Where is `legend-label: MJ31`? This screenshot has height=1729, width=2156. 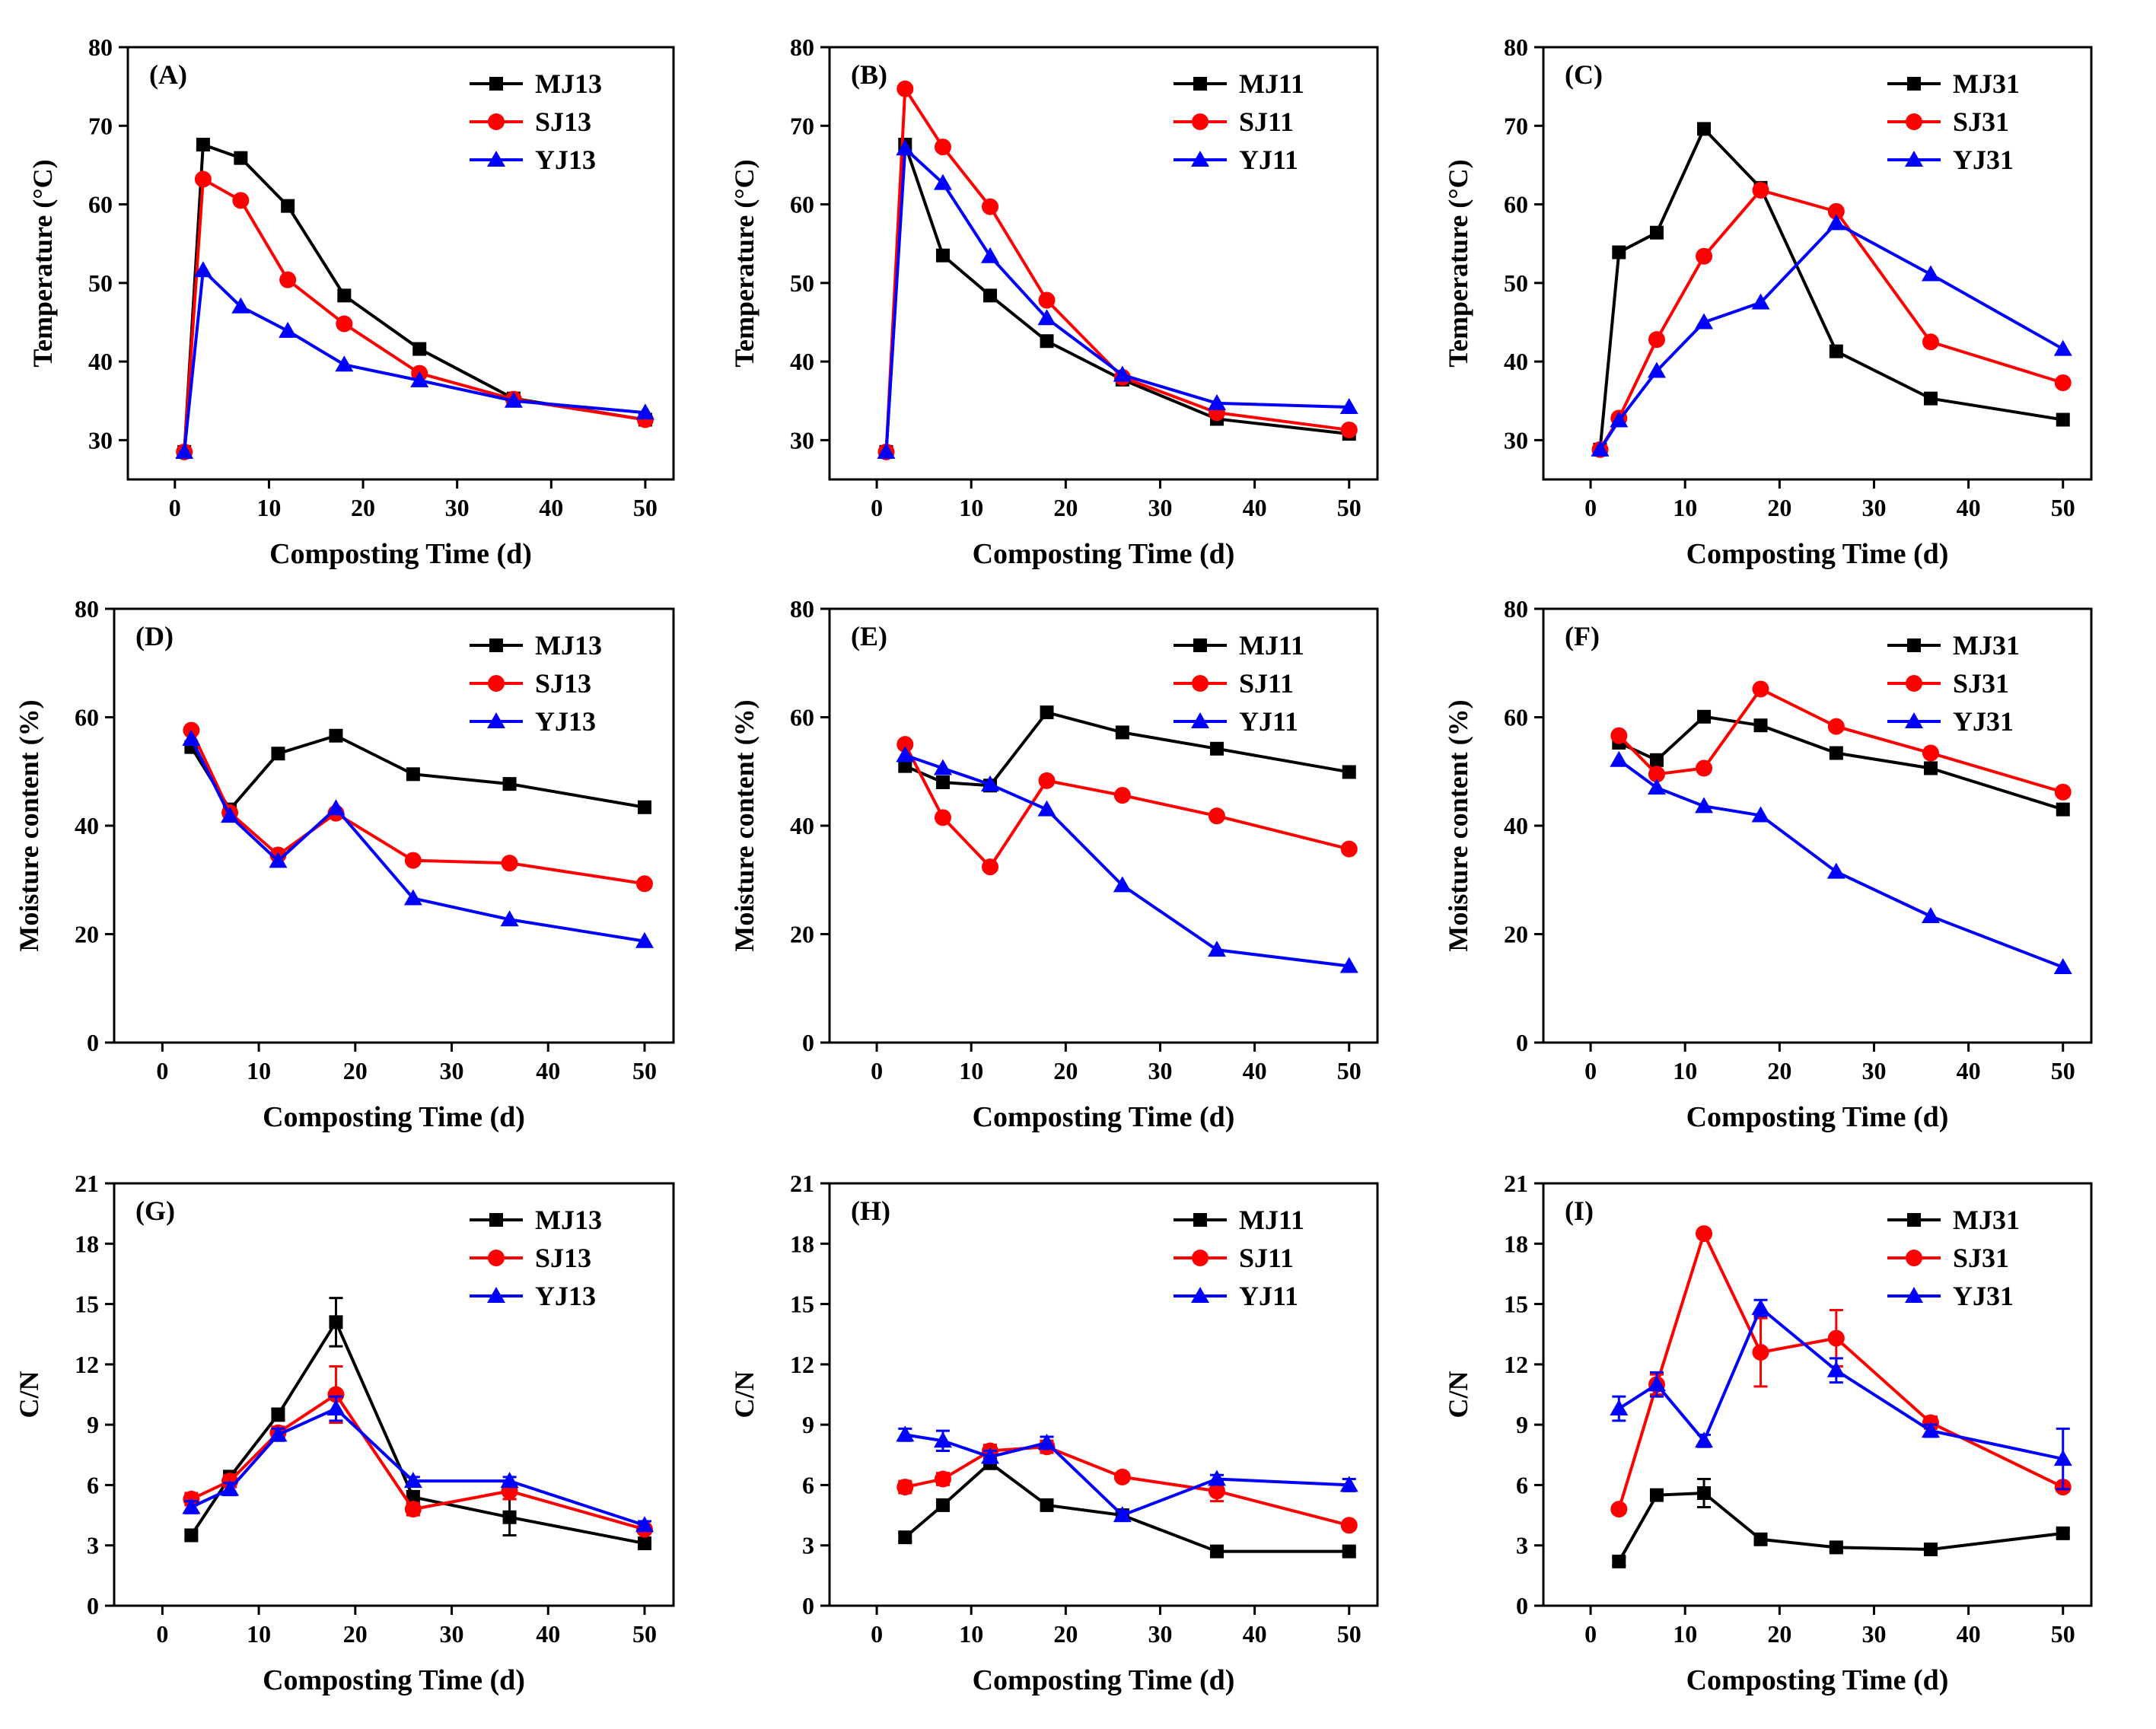
legend-label: MJ31 is located at coordinates (1987, 83).